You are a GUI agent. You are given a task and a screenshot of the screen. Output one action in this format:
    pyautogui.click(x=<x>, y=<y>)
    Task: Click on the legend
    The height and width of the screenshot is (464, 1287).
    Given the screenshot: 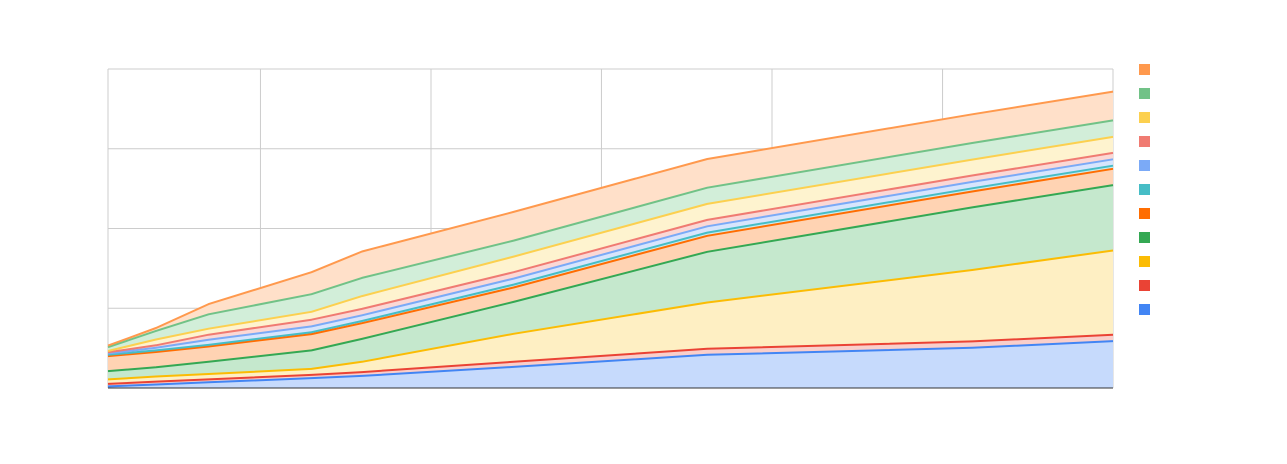 What is the action you would take?
    pyautogui.click(x=1144, y=189)
    